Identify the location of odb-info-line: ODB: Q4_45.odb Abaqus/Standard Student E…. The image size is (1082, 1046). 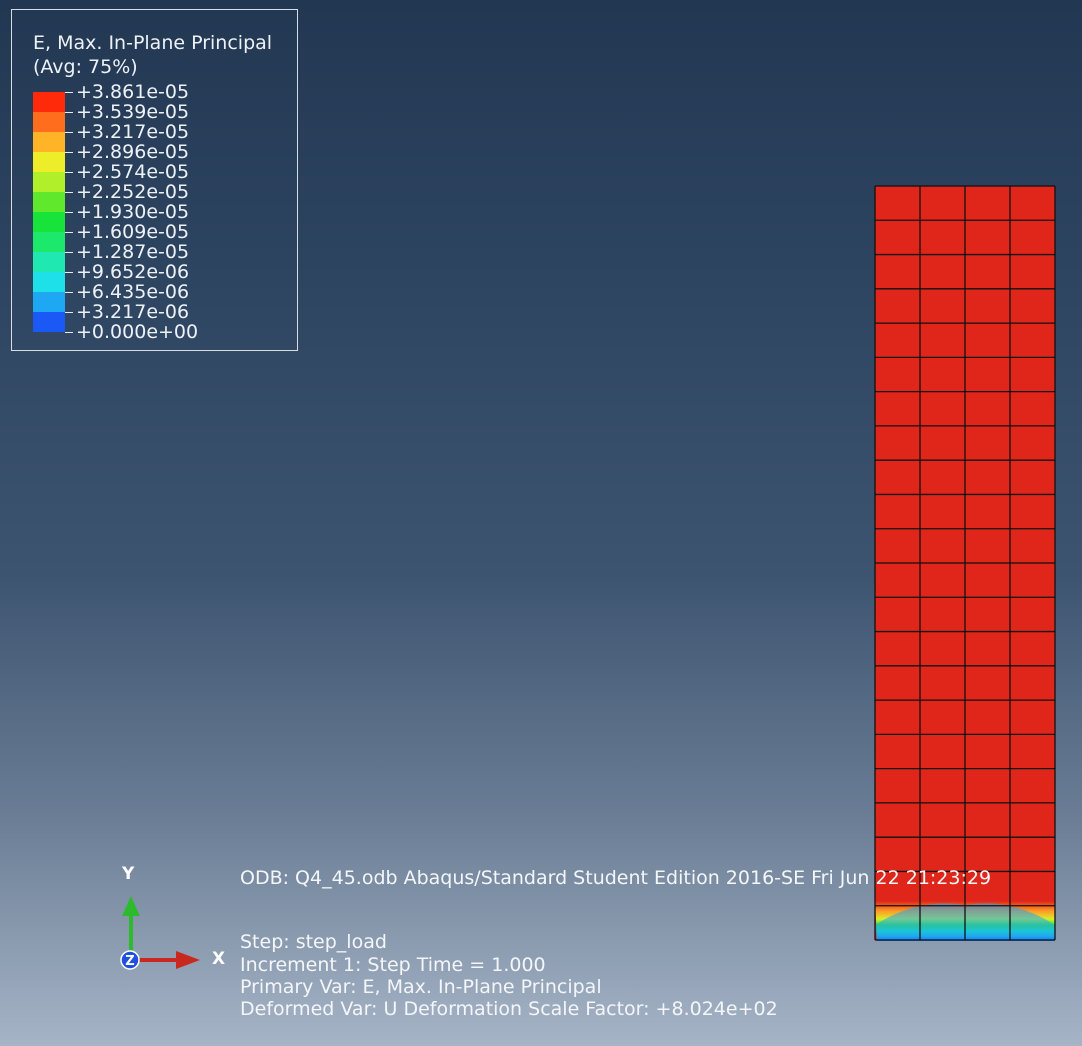
(616, 878).